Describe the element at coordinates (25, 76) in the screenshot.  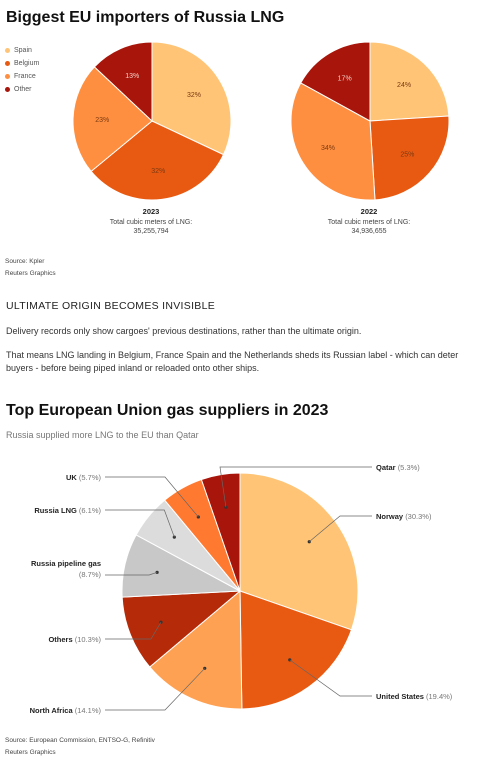
I see `legend-label: France` at that location.